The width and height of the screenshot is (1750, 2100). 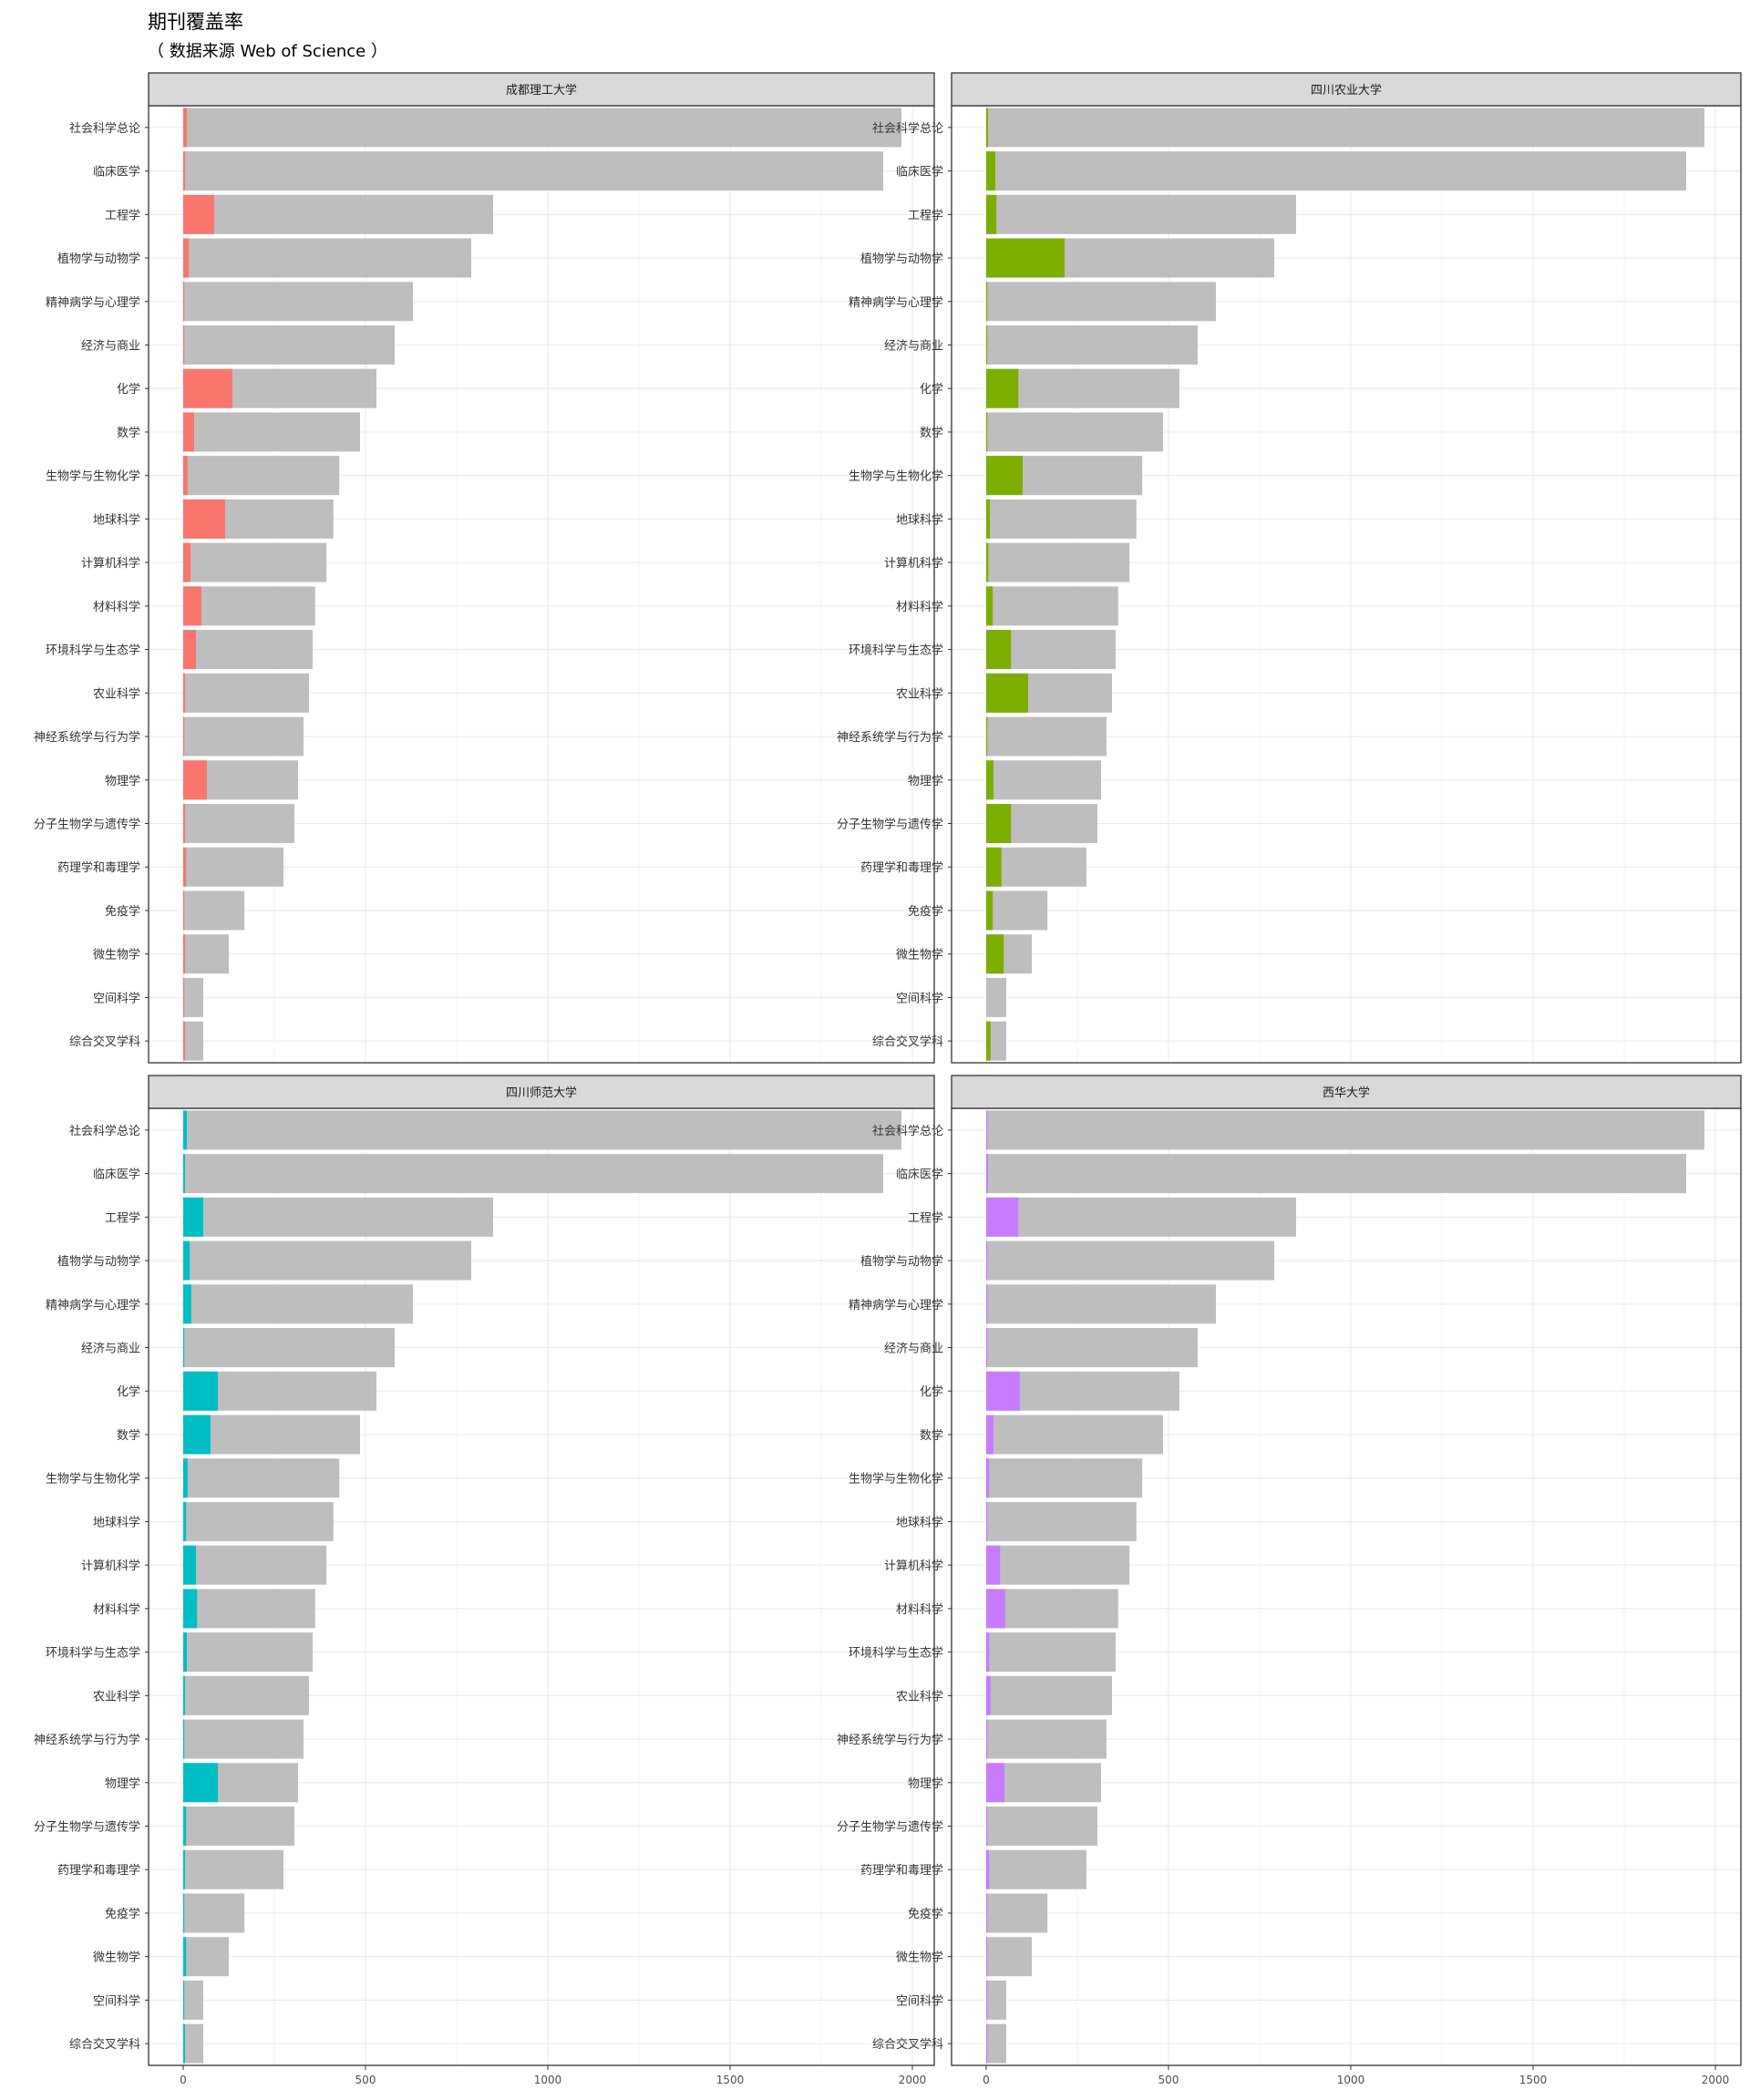 What do you see at coordinates (890, 1740) in the screenshot?
I see `category-label: 神经系统学与行为学` at bounding box center [890, 1740].